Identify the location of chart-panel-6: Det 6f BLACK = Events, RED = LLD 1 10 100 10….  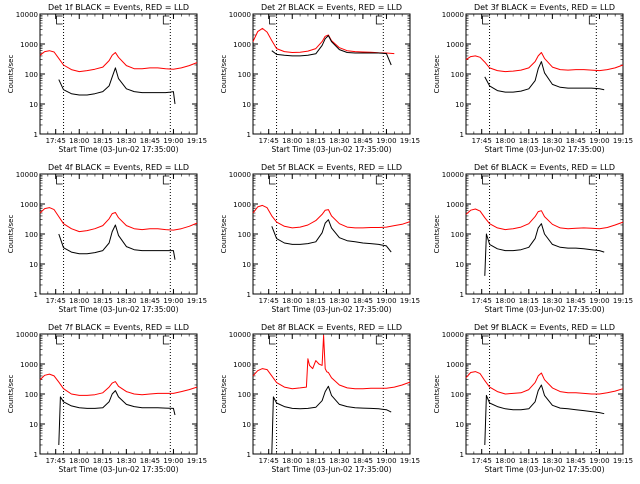
(533, 238).